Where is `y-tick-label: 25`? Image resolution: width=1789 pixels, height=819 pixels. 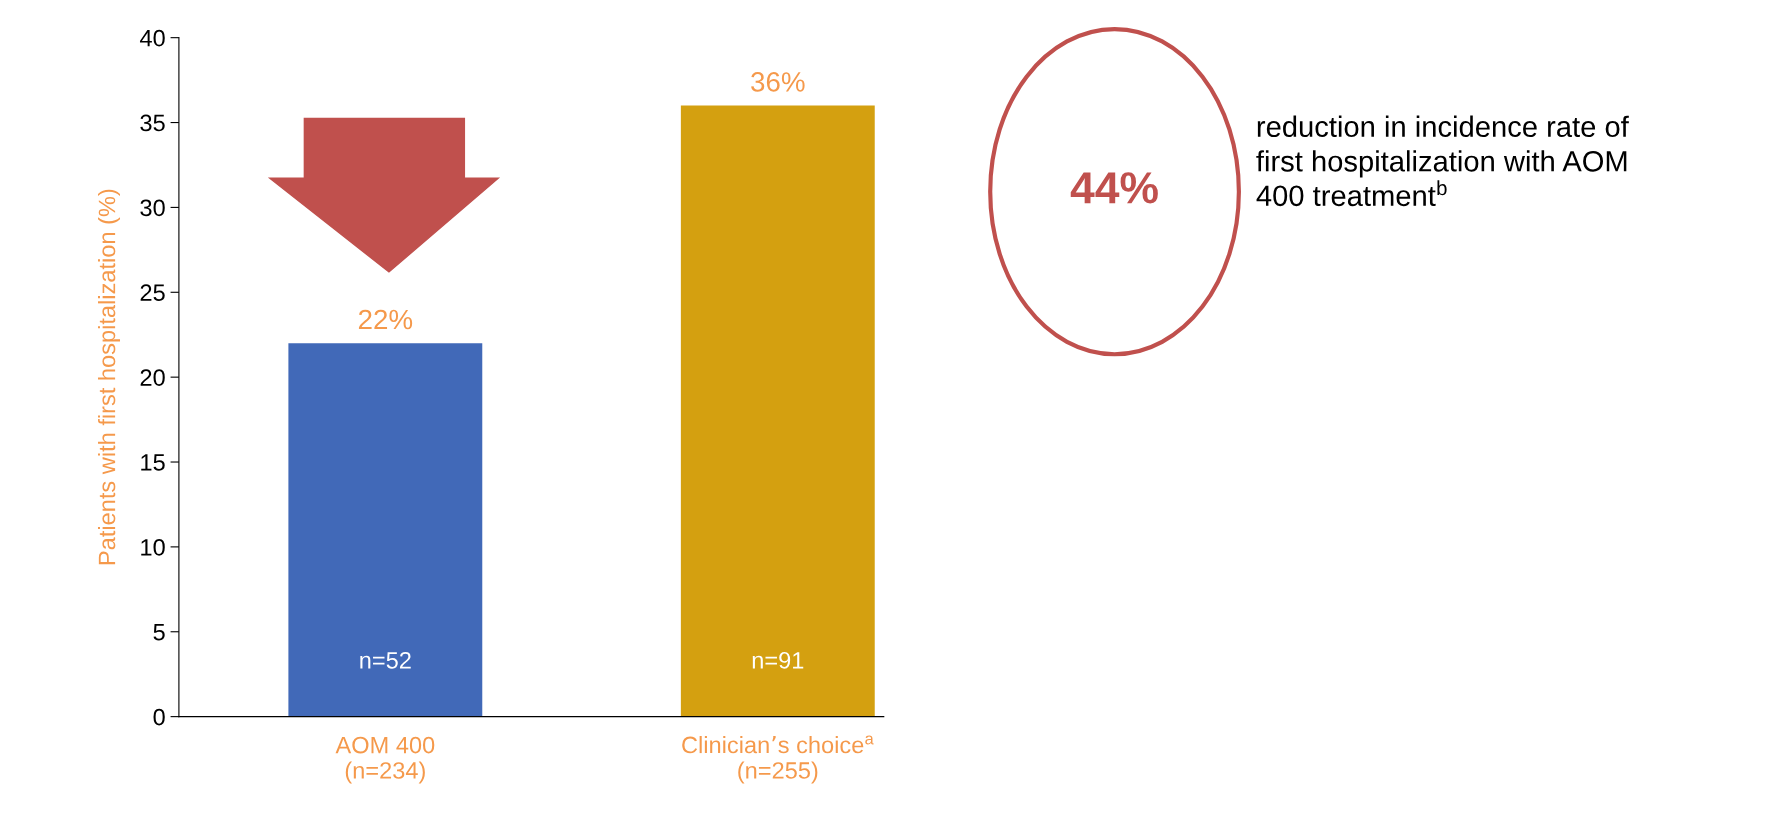
y-tick-label: 25 is located at coordinates (152, 293).